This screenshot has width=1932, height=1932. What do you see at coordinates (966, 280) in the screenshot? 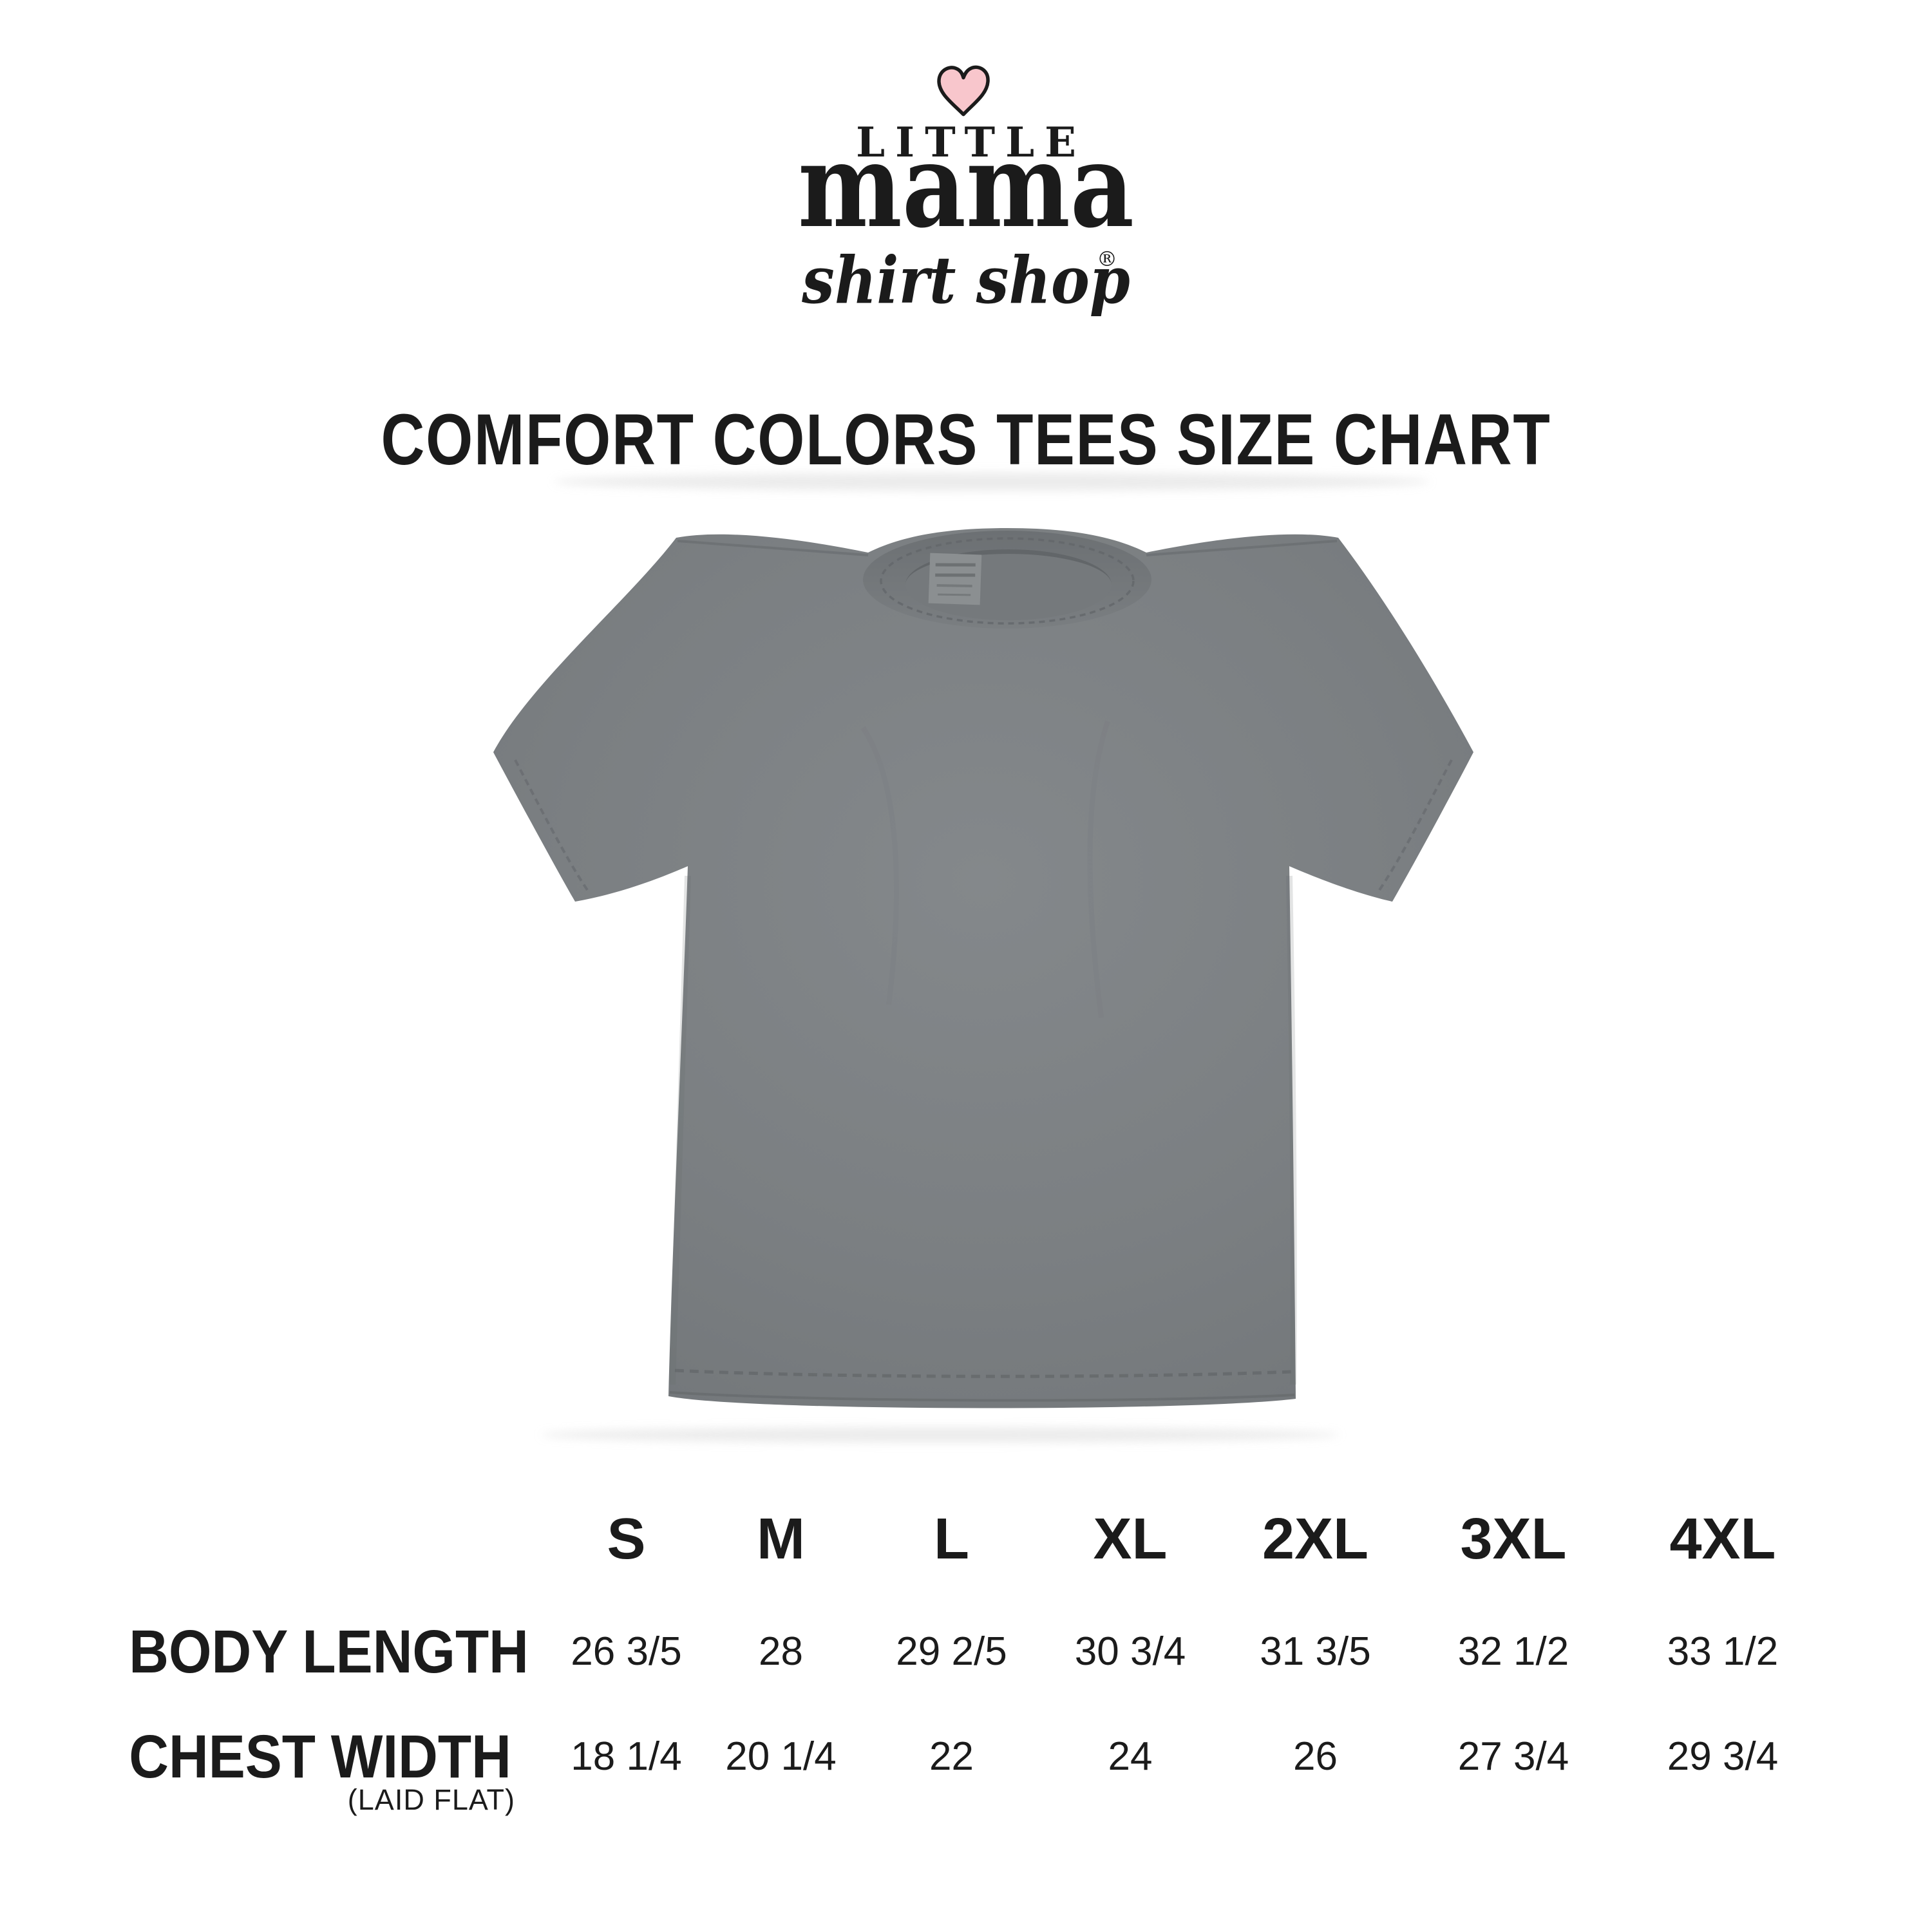
I see `brand-word-shirt-shop: shirt shop` at bounding box center [966, 280].